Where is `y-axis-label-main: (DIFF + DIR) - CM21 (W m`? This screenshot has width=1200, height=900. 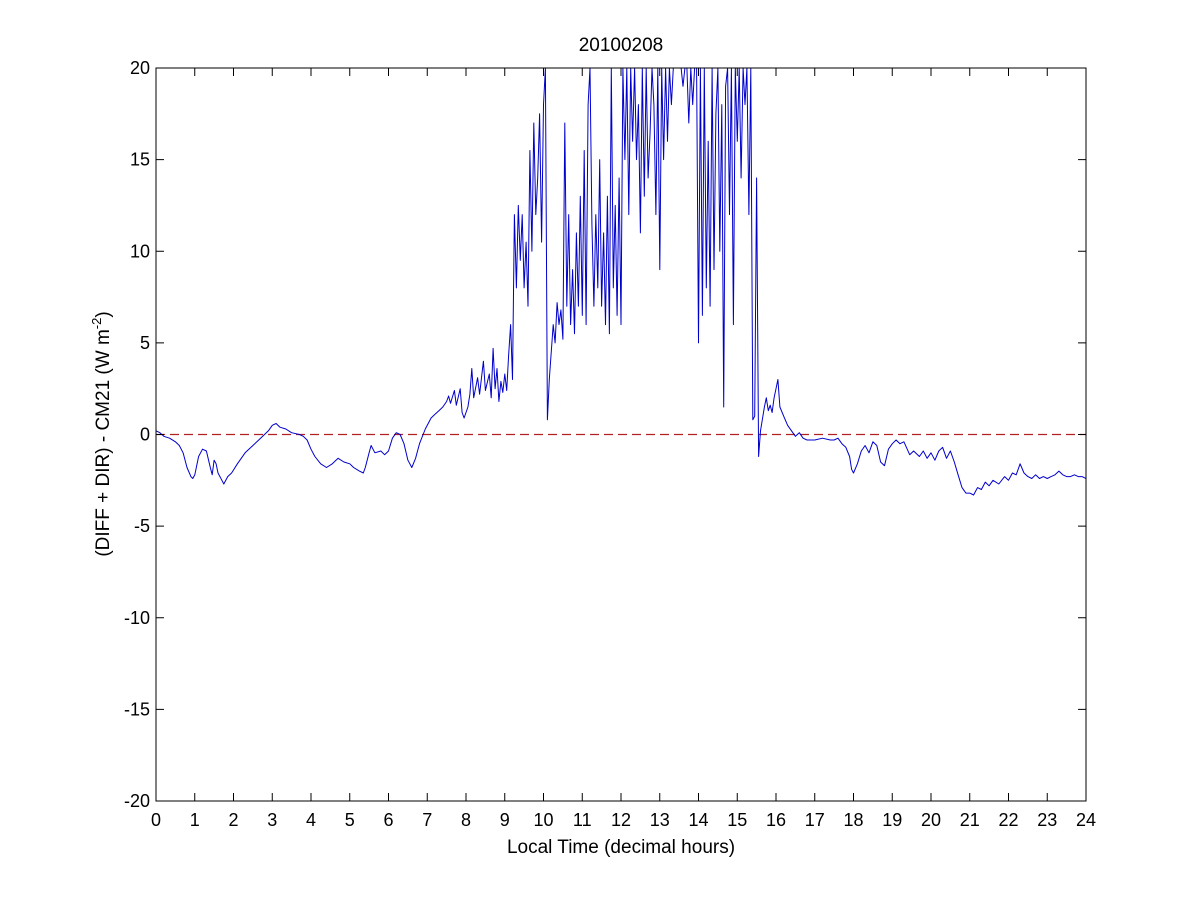 y-axis-label-main: (DIFF + DIR) - CM21 (W m is located at coordinates (103, 442).